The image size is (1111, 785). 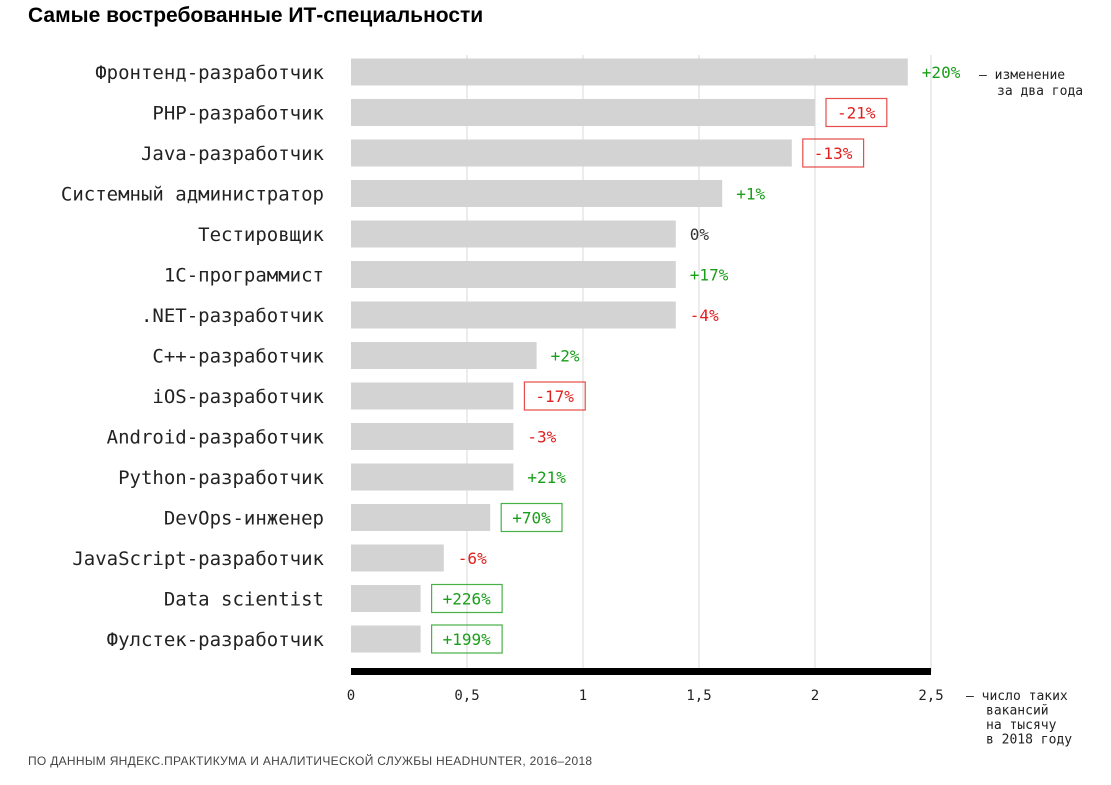 What do you see at coordinates (216, 438) in the screenshot?
I see `category-label: Android-разработчик` at bounding box center [216, 438].